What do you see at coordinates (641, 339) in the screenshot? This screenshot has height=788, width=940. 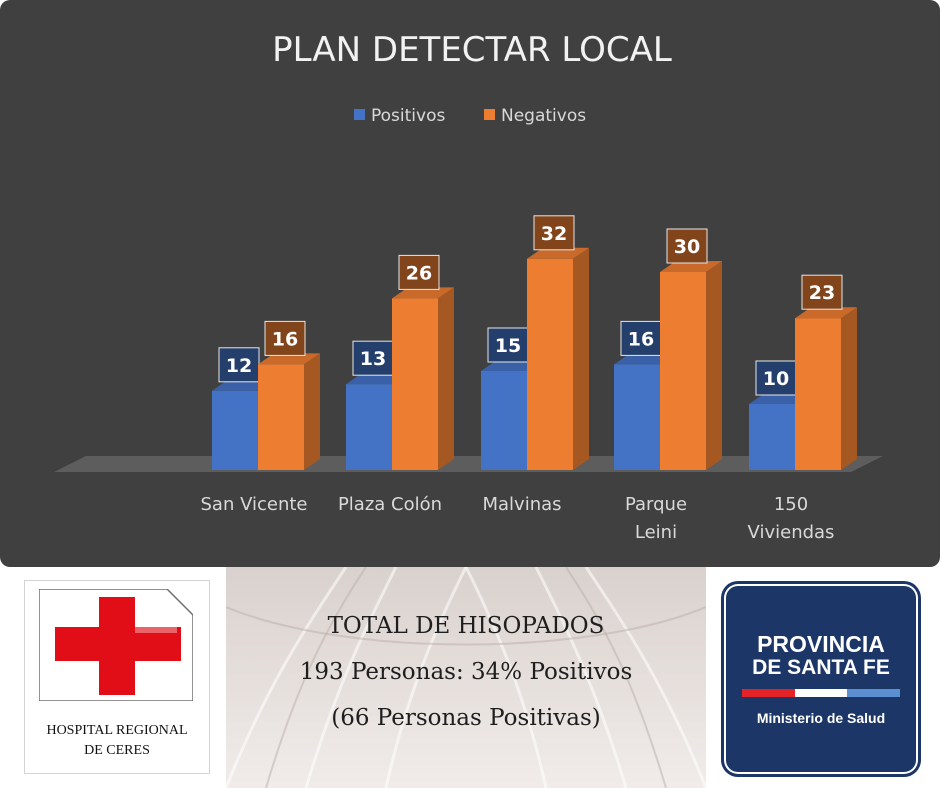 I see `data-label-positivos-3: 16` at bounding box center [641, 339].